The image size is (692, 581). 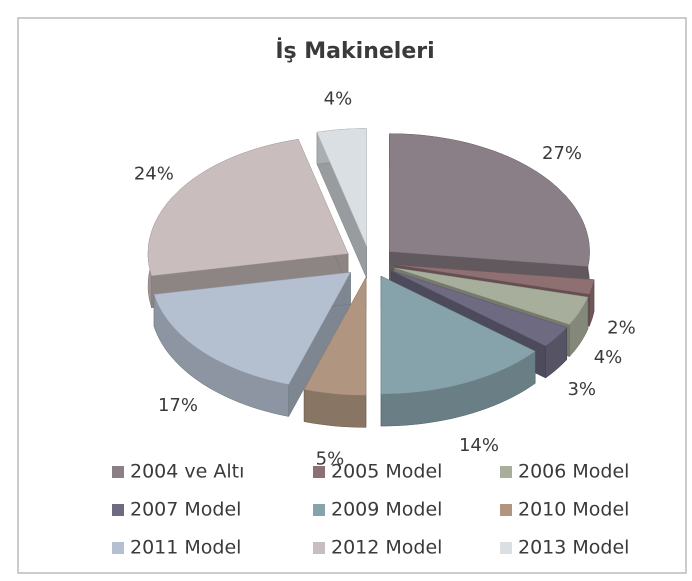 What do you see at coordinates (573, 472) in the screenshot?
I see `legend-label: 2006 Model` at bounding box center [573, 472].